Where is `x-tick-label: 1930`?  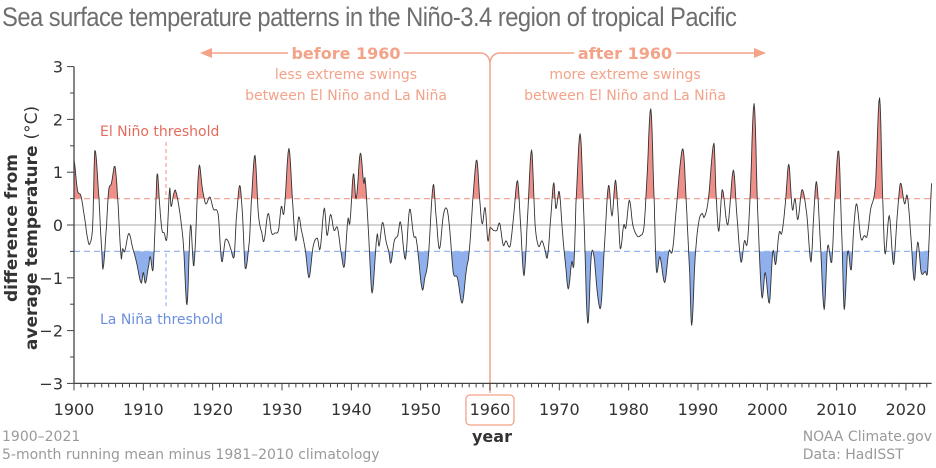
x-tick-label: 1930 is located at coordinates (282, 409).